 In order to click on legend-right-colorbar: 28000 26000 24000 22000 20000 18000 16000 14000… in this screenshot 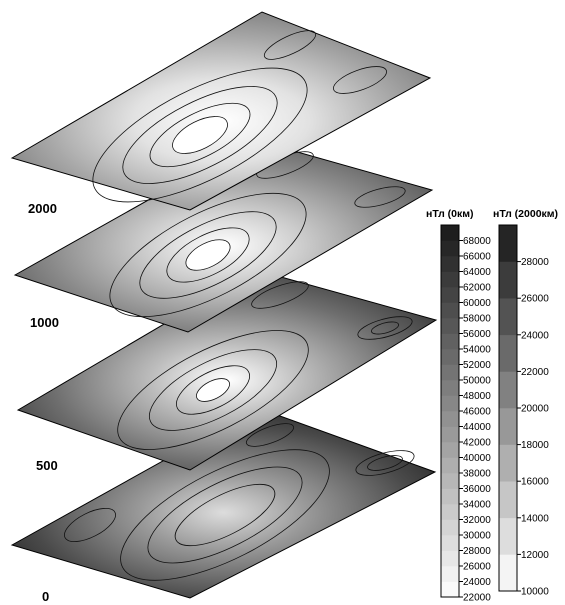, I will do `click(523, 411)`.